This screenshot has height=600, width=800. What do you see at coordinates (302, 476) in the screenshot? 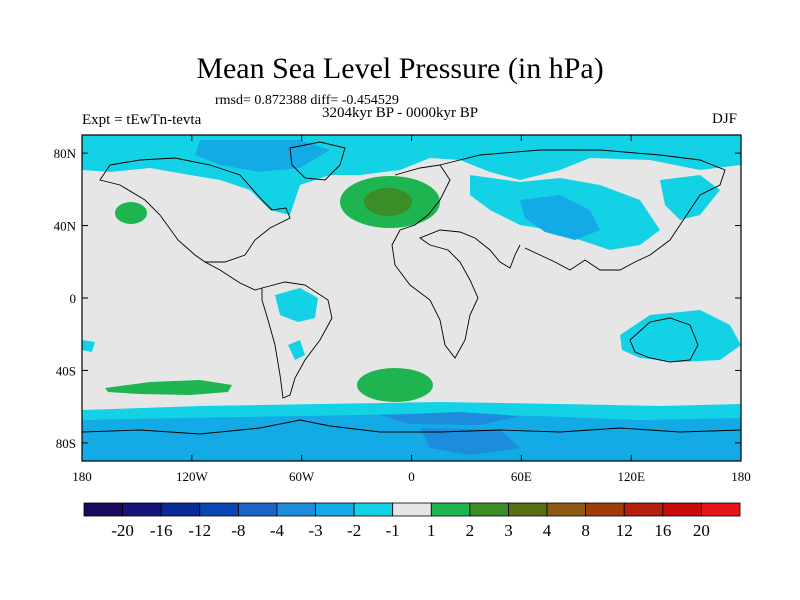
I see `x-tick-label: 60W` at bounding box center [302, 476].